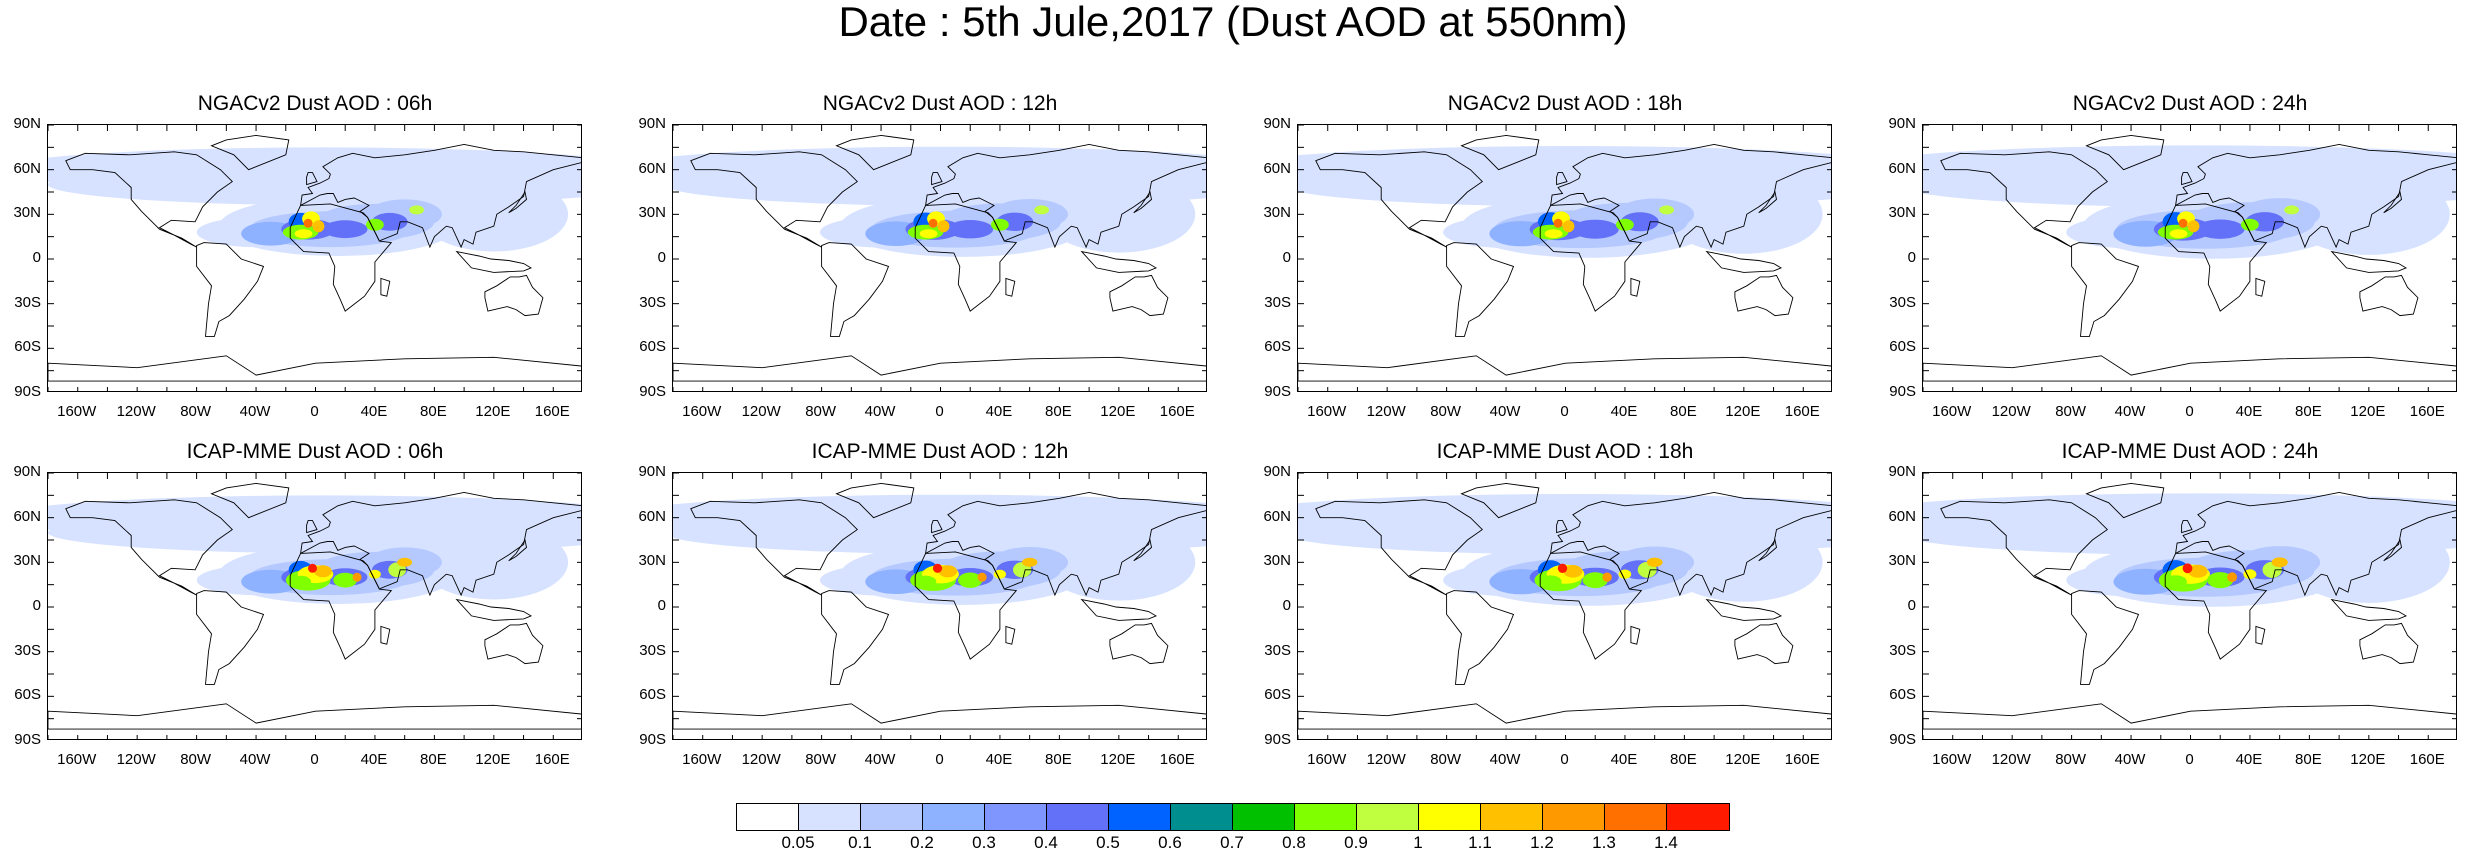  I want to click on panel-title: ICAP-MME Dust AOD : 06h, so click(315, 451).